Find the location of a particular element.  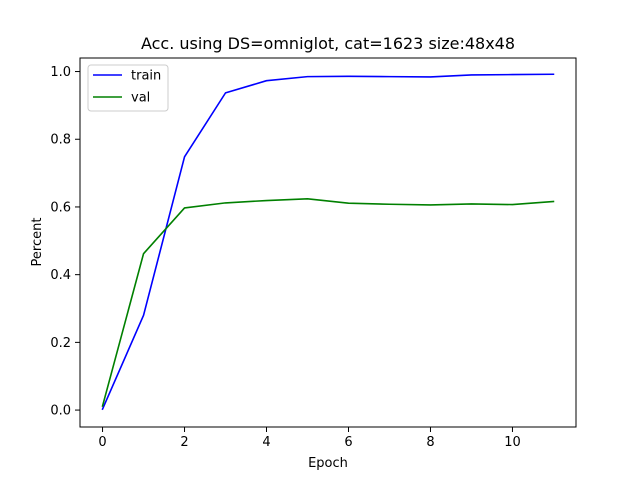

legend-label-val: val is located at coordinates (140, 98).